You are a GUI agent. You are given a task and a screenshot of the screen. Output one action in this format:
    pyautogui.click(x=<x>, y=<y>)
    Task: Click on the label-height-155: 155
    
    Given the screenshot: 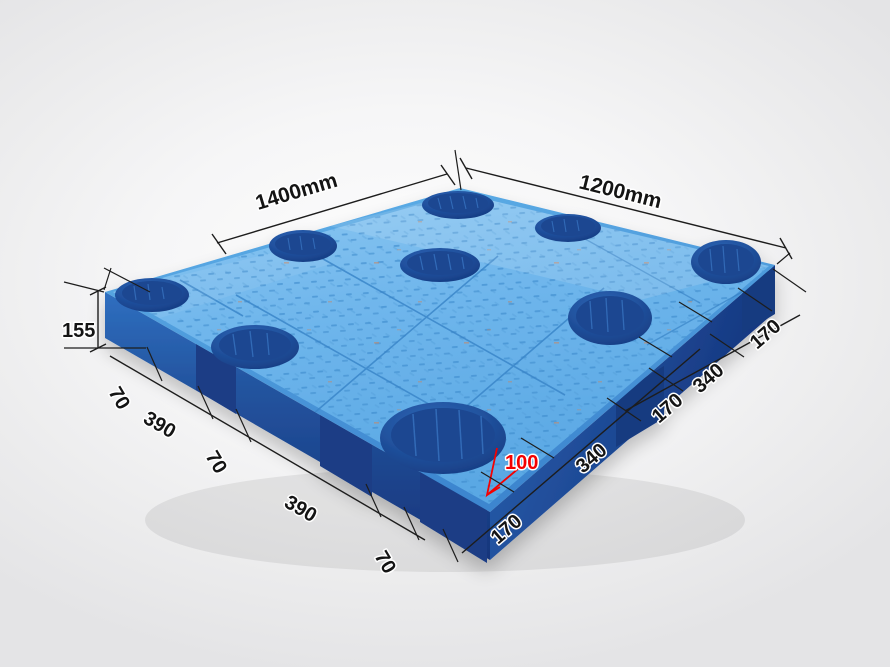 What is the action you would take?
    pyautogui.click(x=78, y=331)
    